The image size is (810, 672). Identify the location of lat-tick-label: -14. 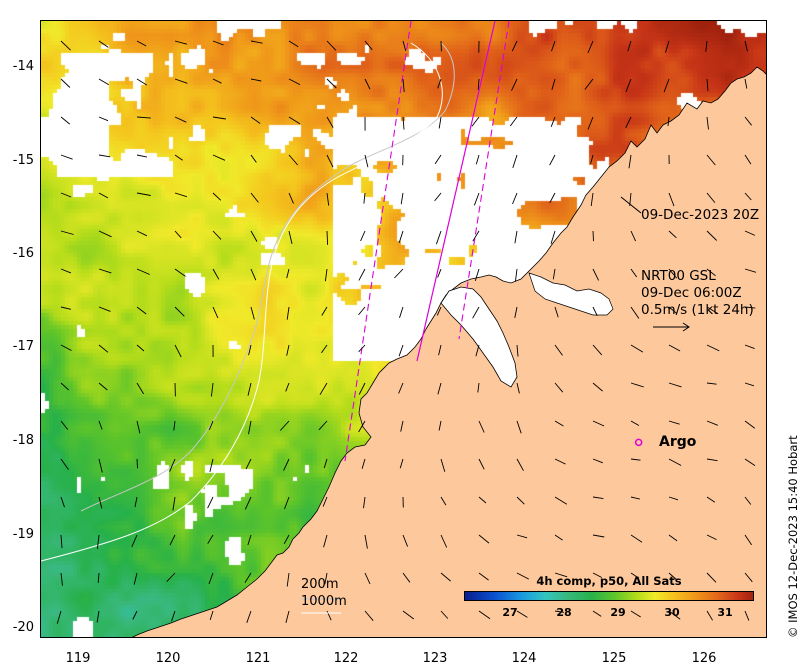
(23, 66).